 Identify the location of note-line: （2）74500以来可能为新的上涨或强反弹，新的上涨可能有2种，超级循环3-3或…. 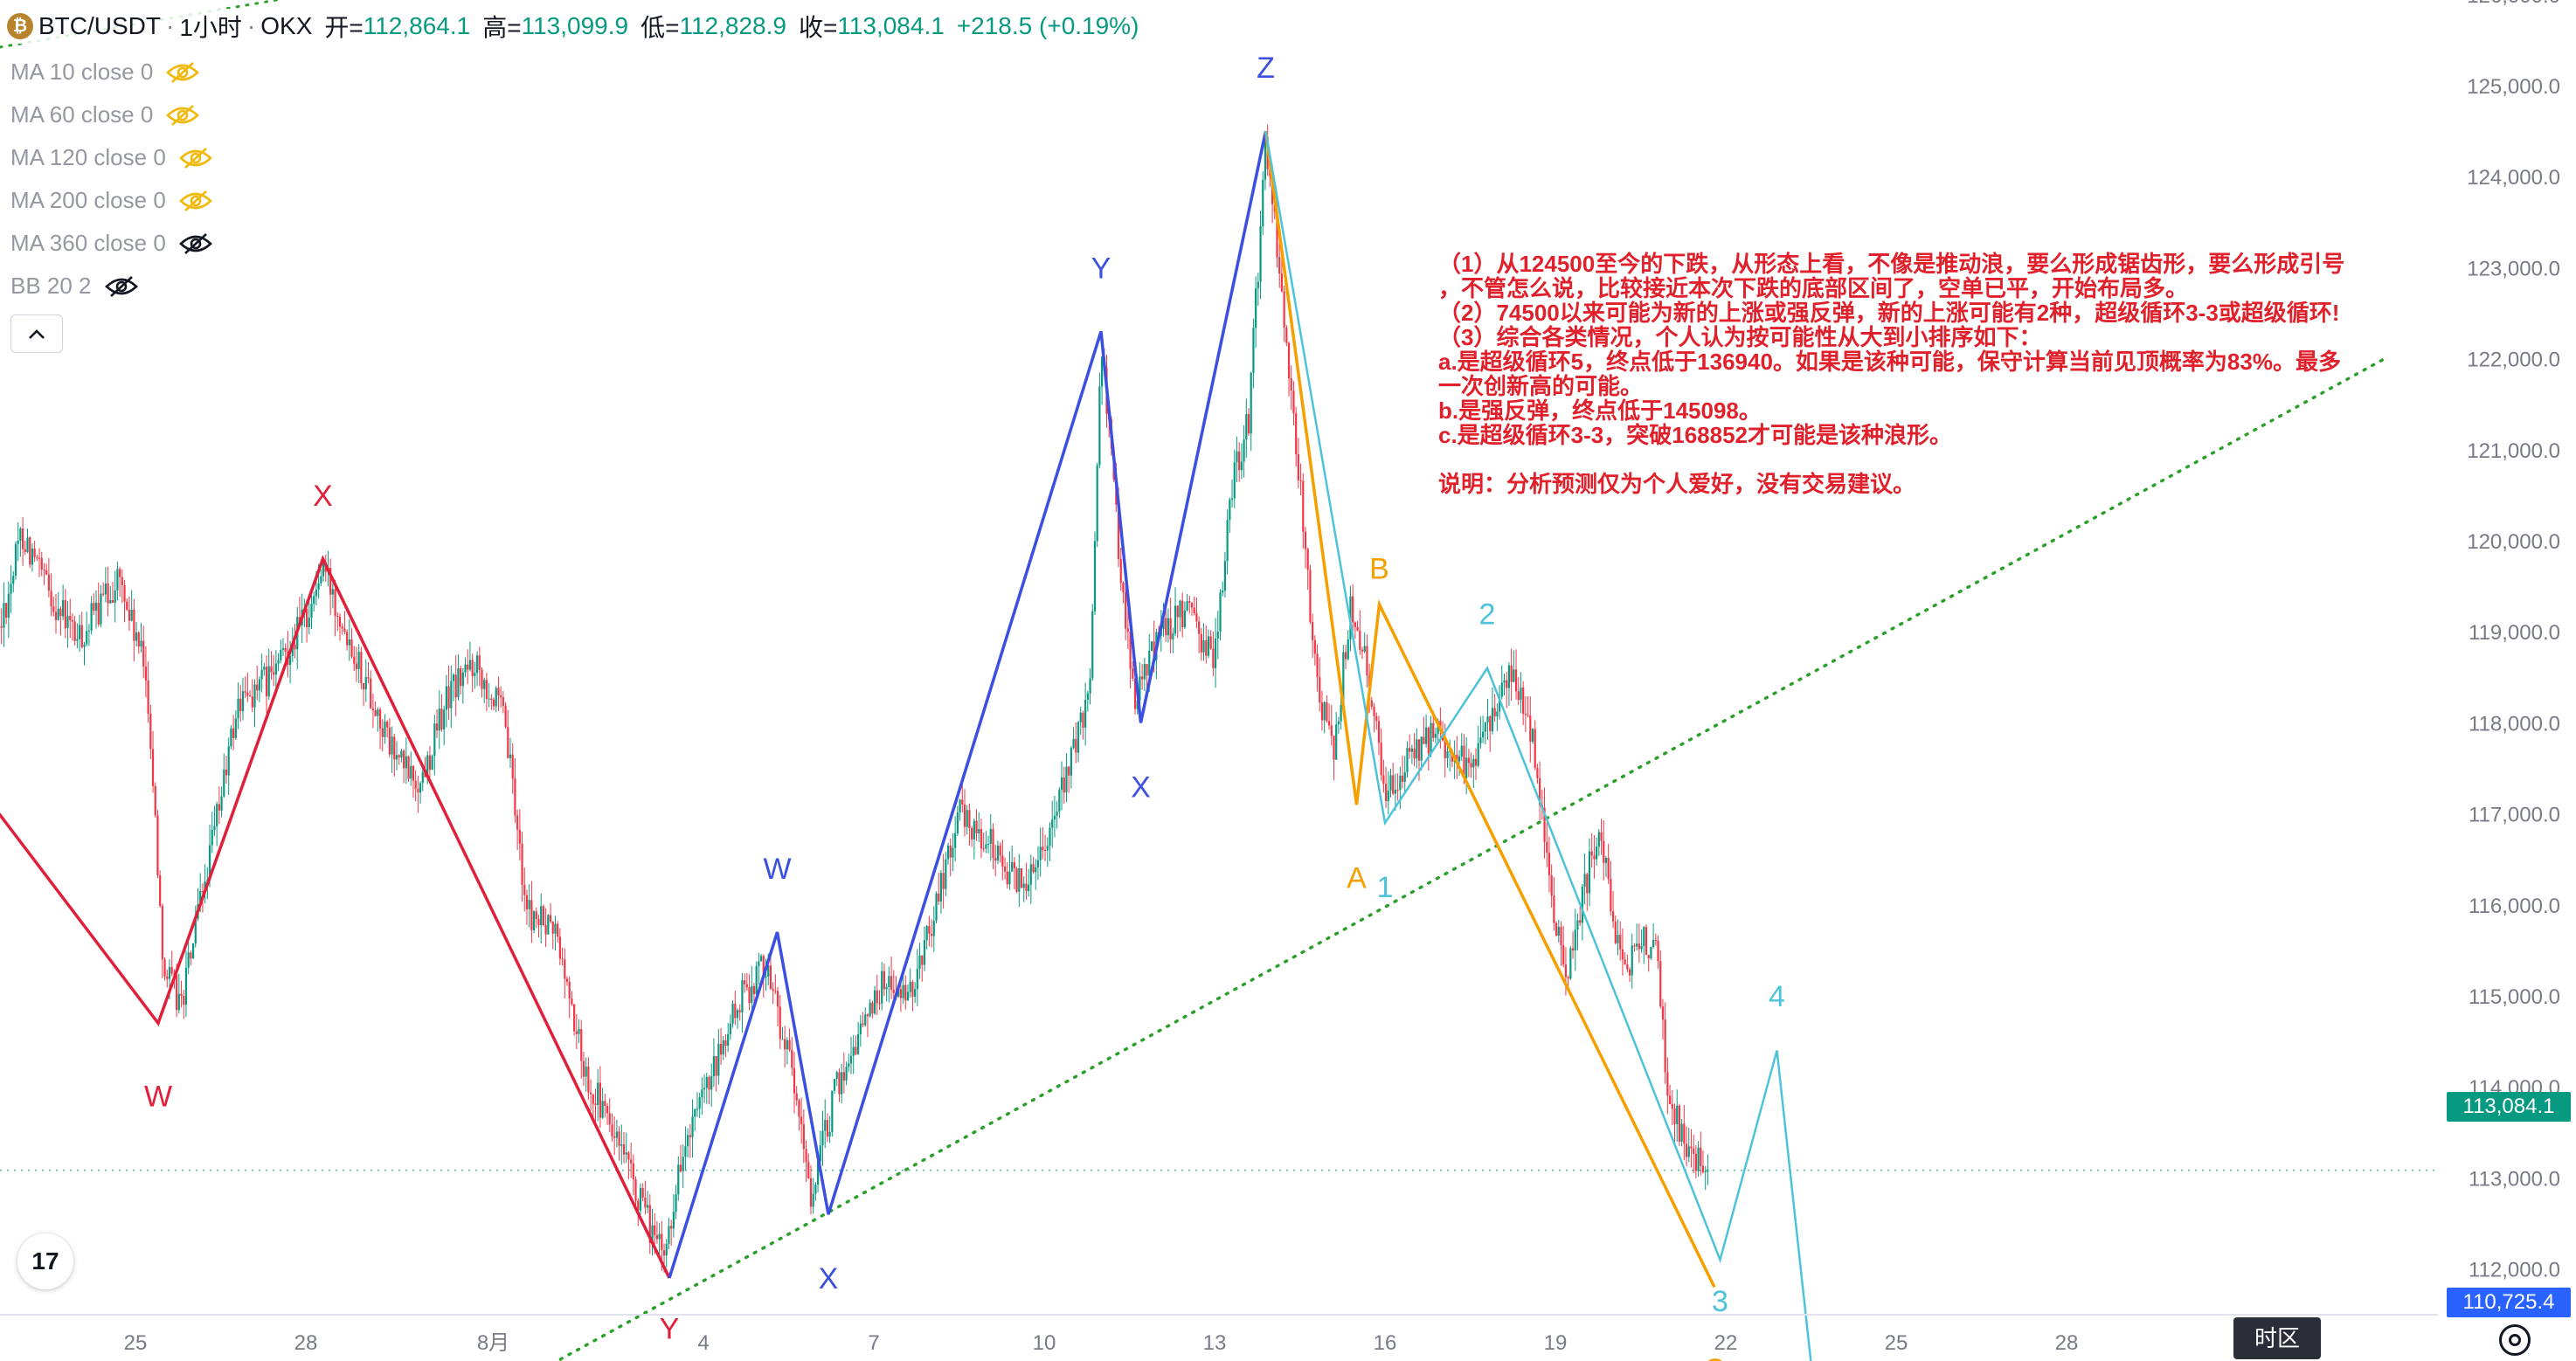
(1889, 313).